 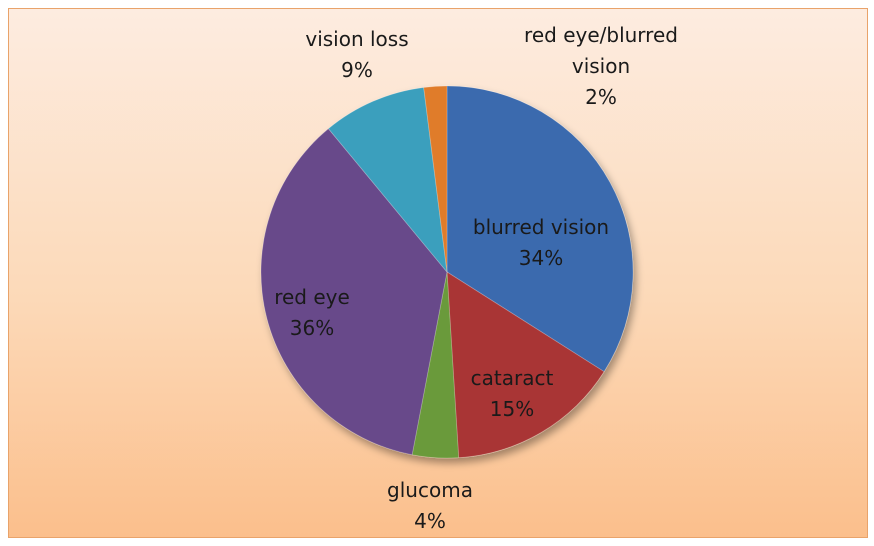 I want to click on slice-label: vision loss 9%, so click(x=357, y=55).